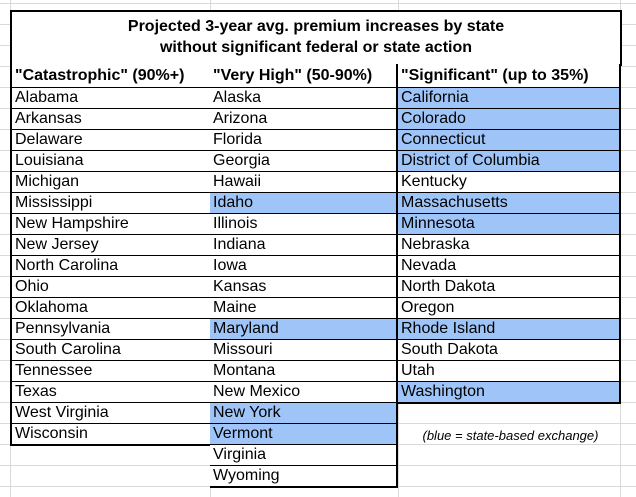  I want to click on column-header: "Catastrophic" (90%+), so click(111, 76).